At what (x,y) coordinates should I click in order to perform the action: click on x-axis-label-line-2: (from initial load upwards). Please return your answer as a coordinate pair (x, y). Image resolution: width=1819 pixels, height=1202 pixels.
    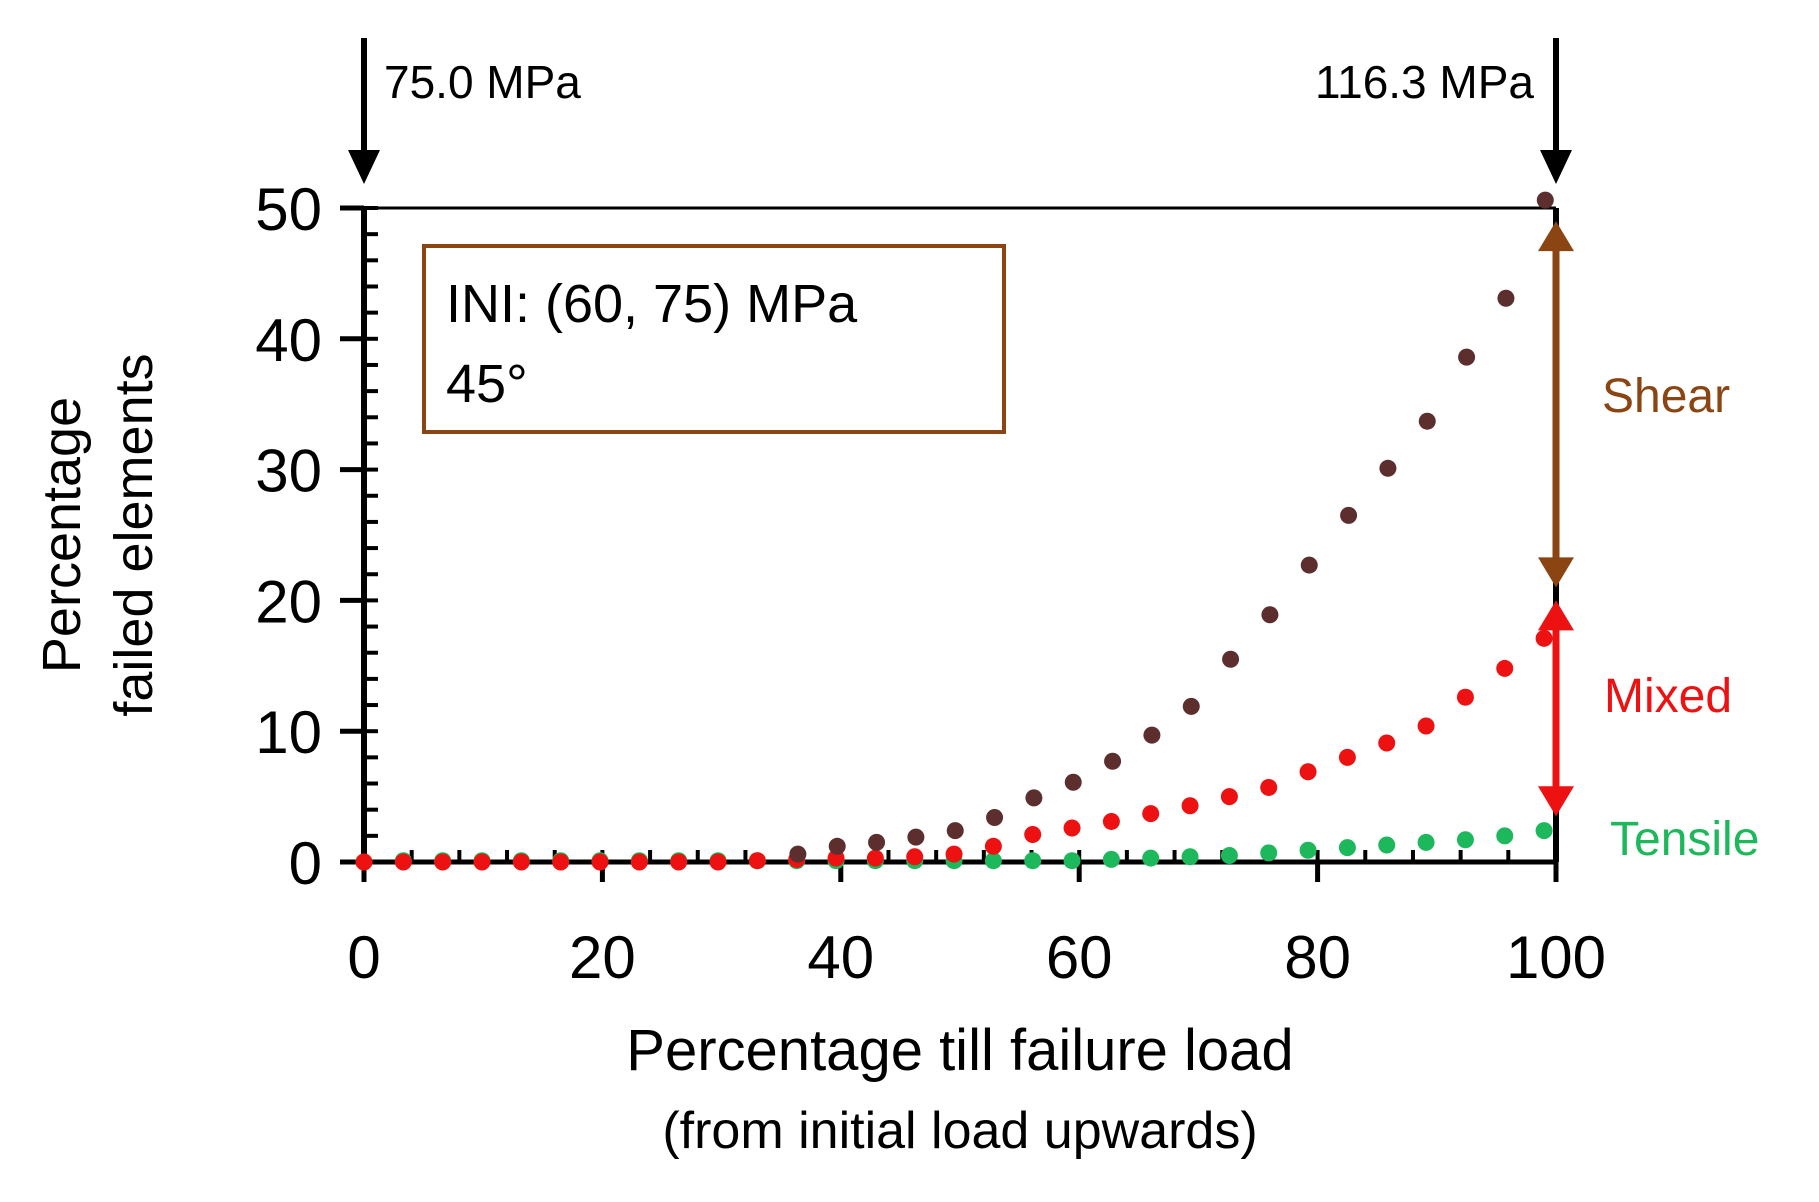
    Looking at the image, I should click on (959, 1131).